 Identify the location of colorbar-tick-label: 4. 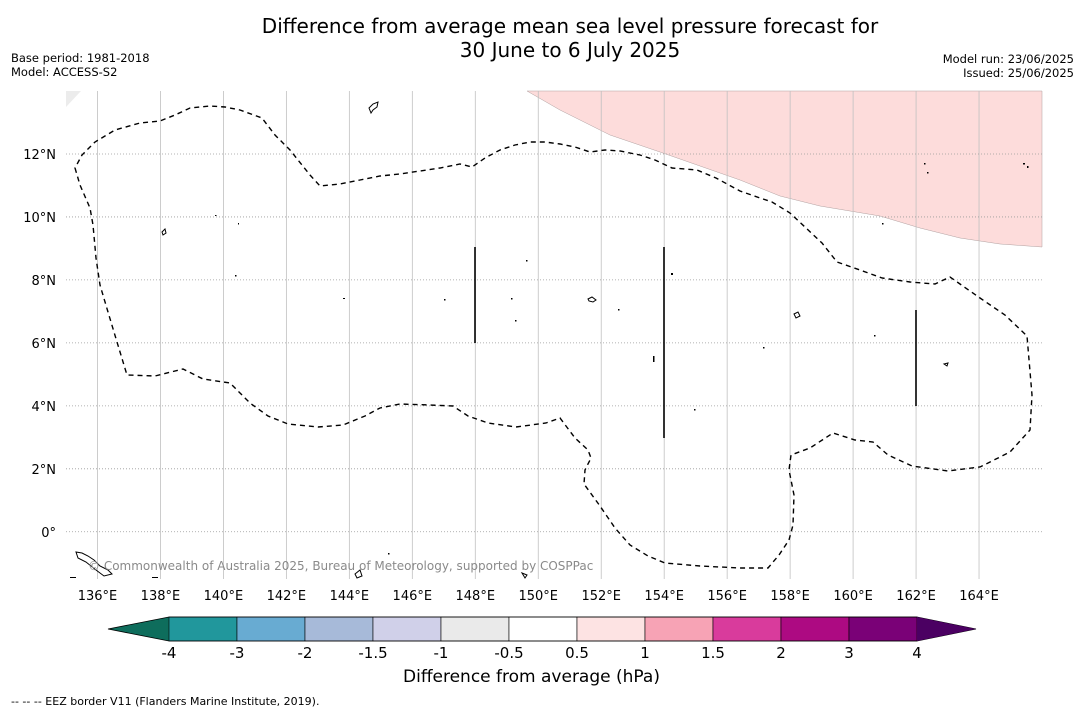
(917, 653).